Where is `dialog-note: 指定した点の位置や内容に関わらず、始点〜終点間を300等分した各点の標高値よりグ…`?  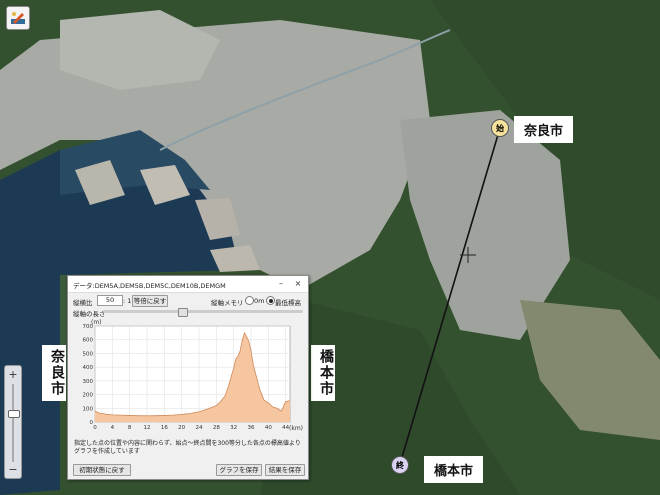
dialog-note: 指定した点の位置や内容に関わらず、始点〜終点間を300等分した各点の標高値よりグ… is located at coordinates (187, 447).